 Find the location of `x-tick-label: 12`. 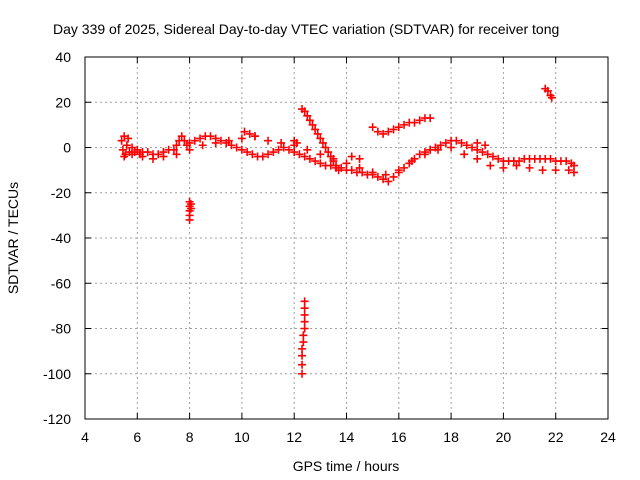

x-tick-label: 12 is located at coordinates (294, 437).